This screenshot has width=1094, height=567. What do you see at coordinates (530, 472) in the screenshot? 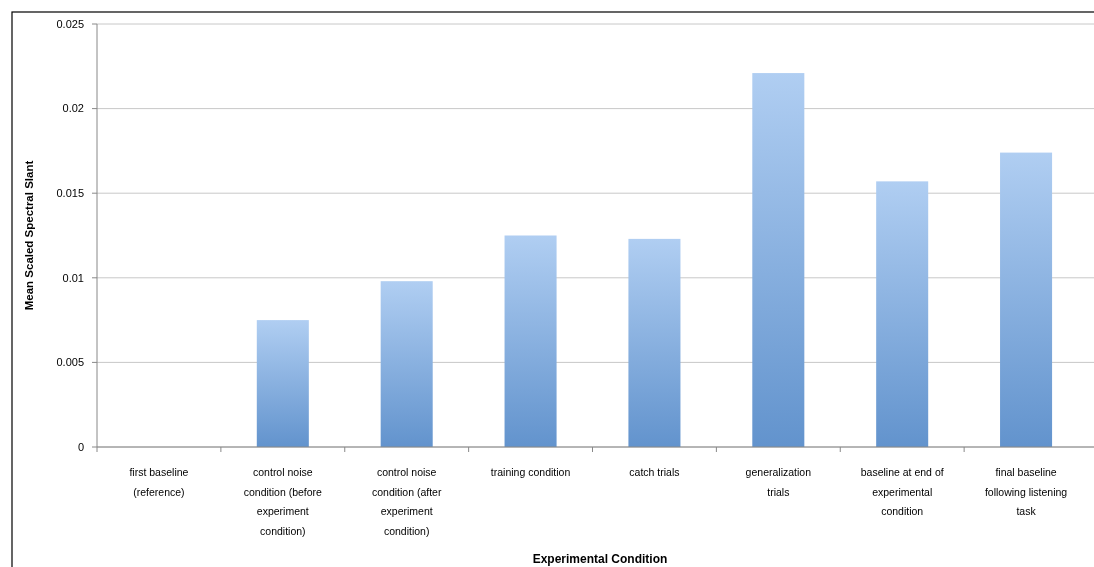
I see `x-tick-label: training condition` at bounding box center [530, 472].